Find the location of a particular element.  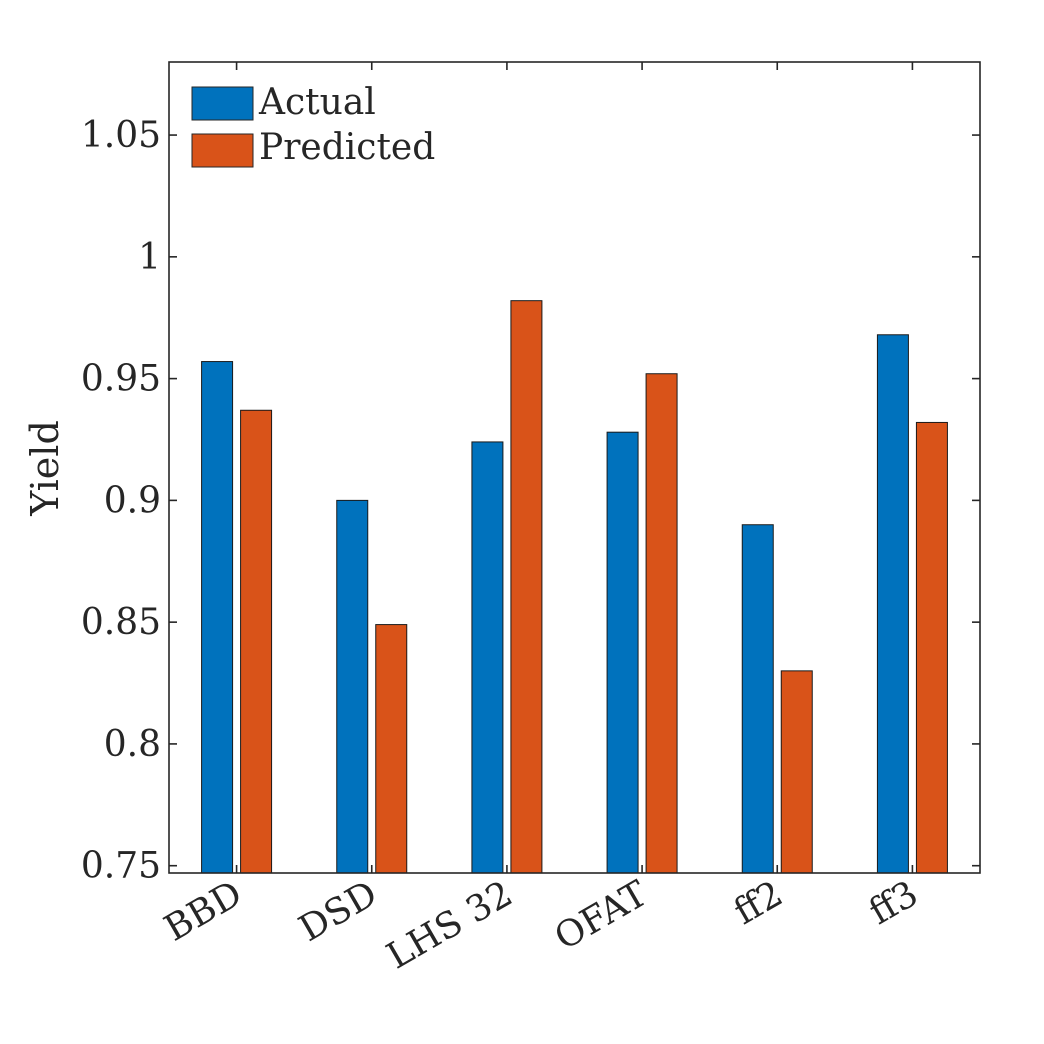

bar-actual-bbd is located at coordinates (217, 617).